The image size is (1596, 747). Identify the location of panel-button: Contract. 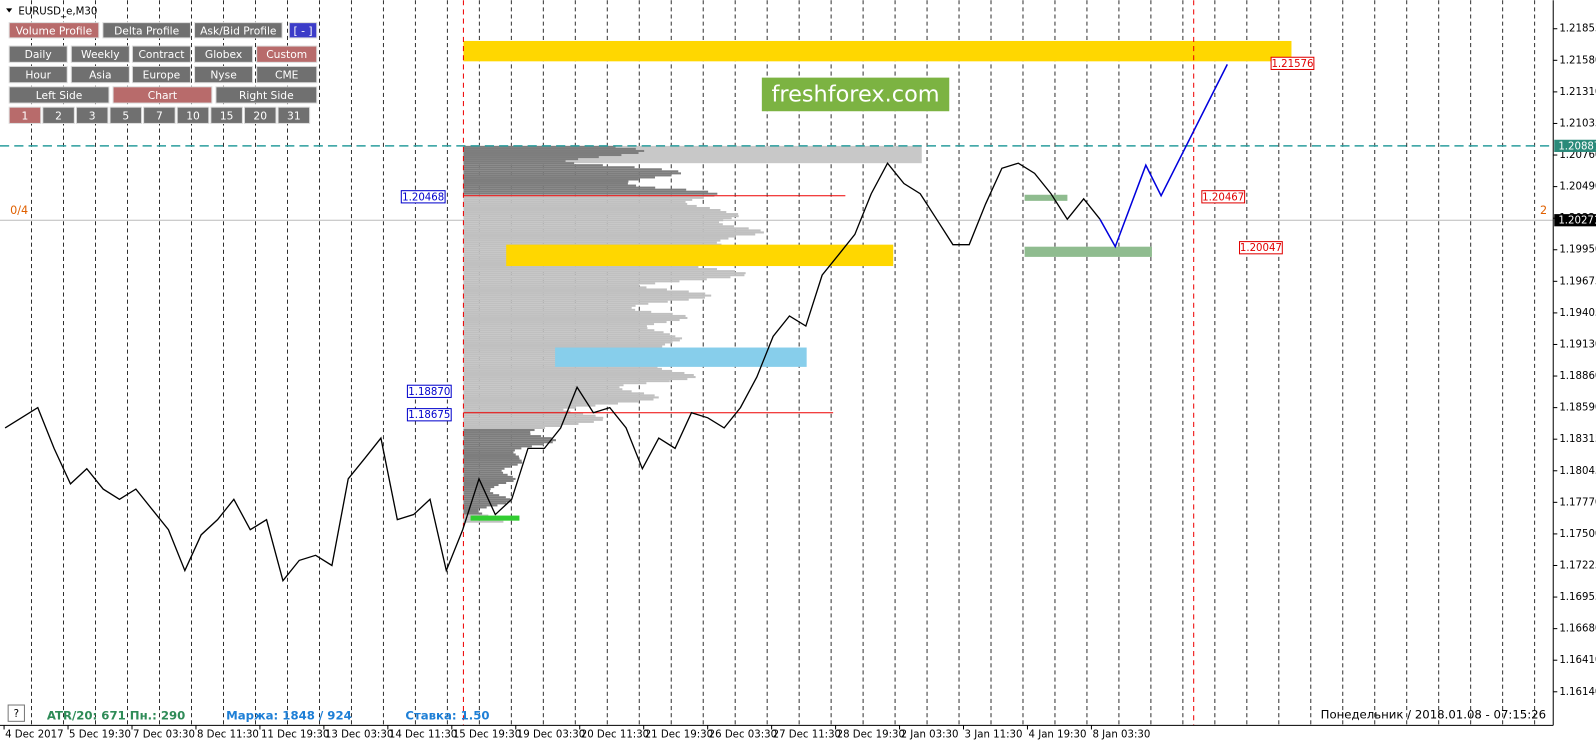
(161, 54).